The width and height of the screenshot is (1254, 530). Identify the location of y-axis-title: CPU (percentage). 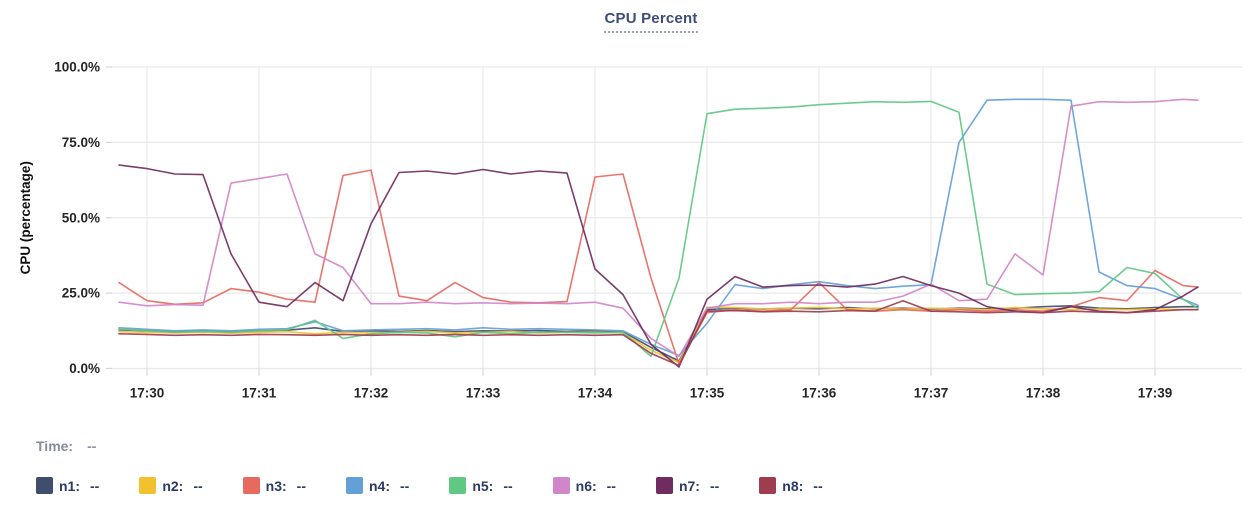
(25, 217).